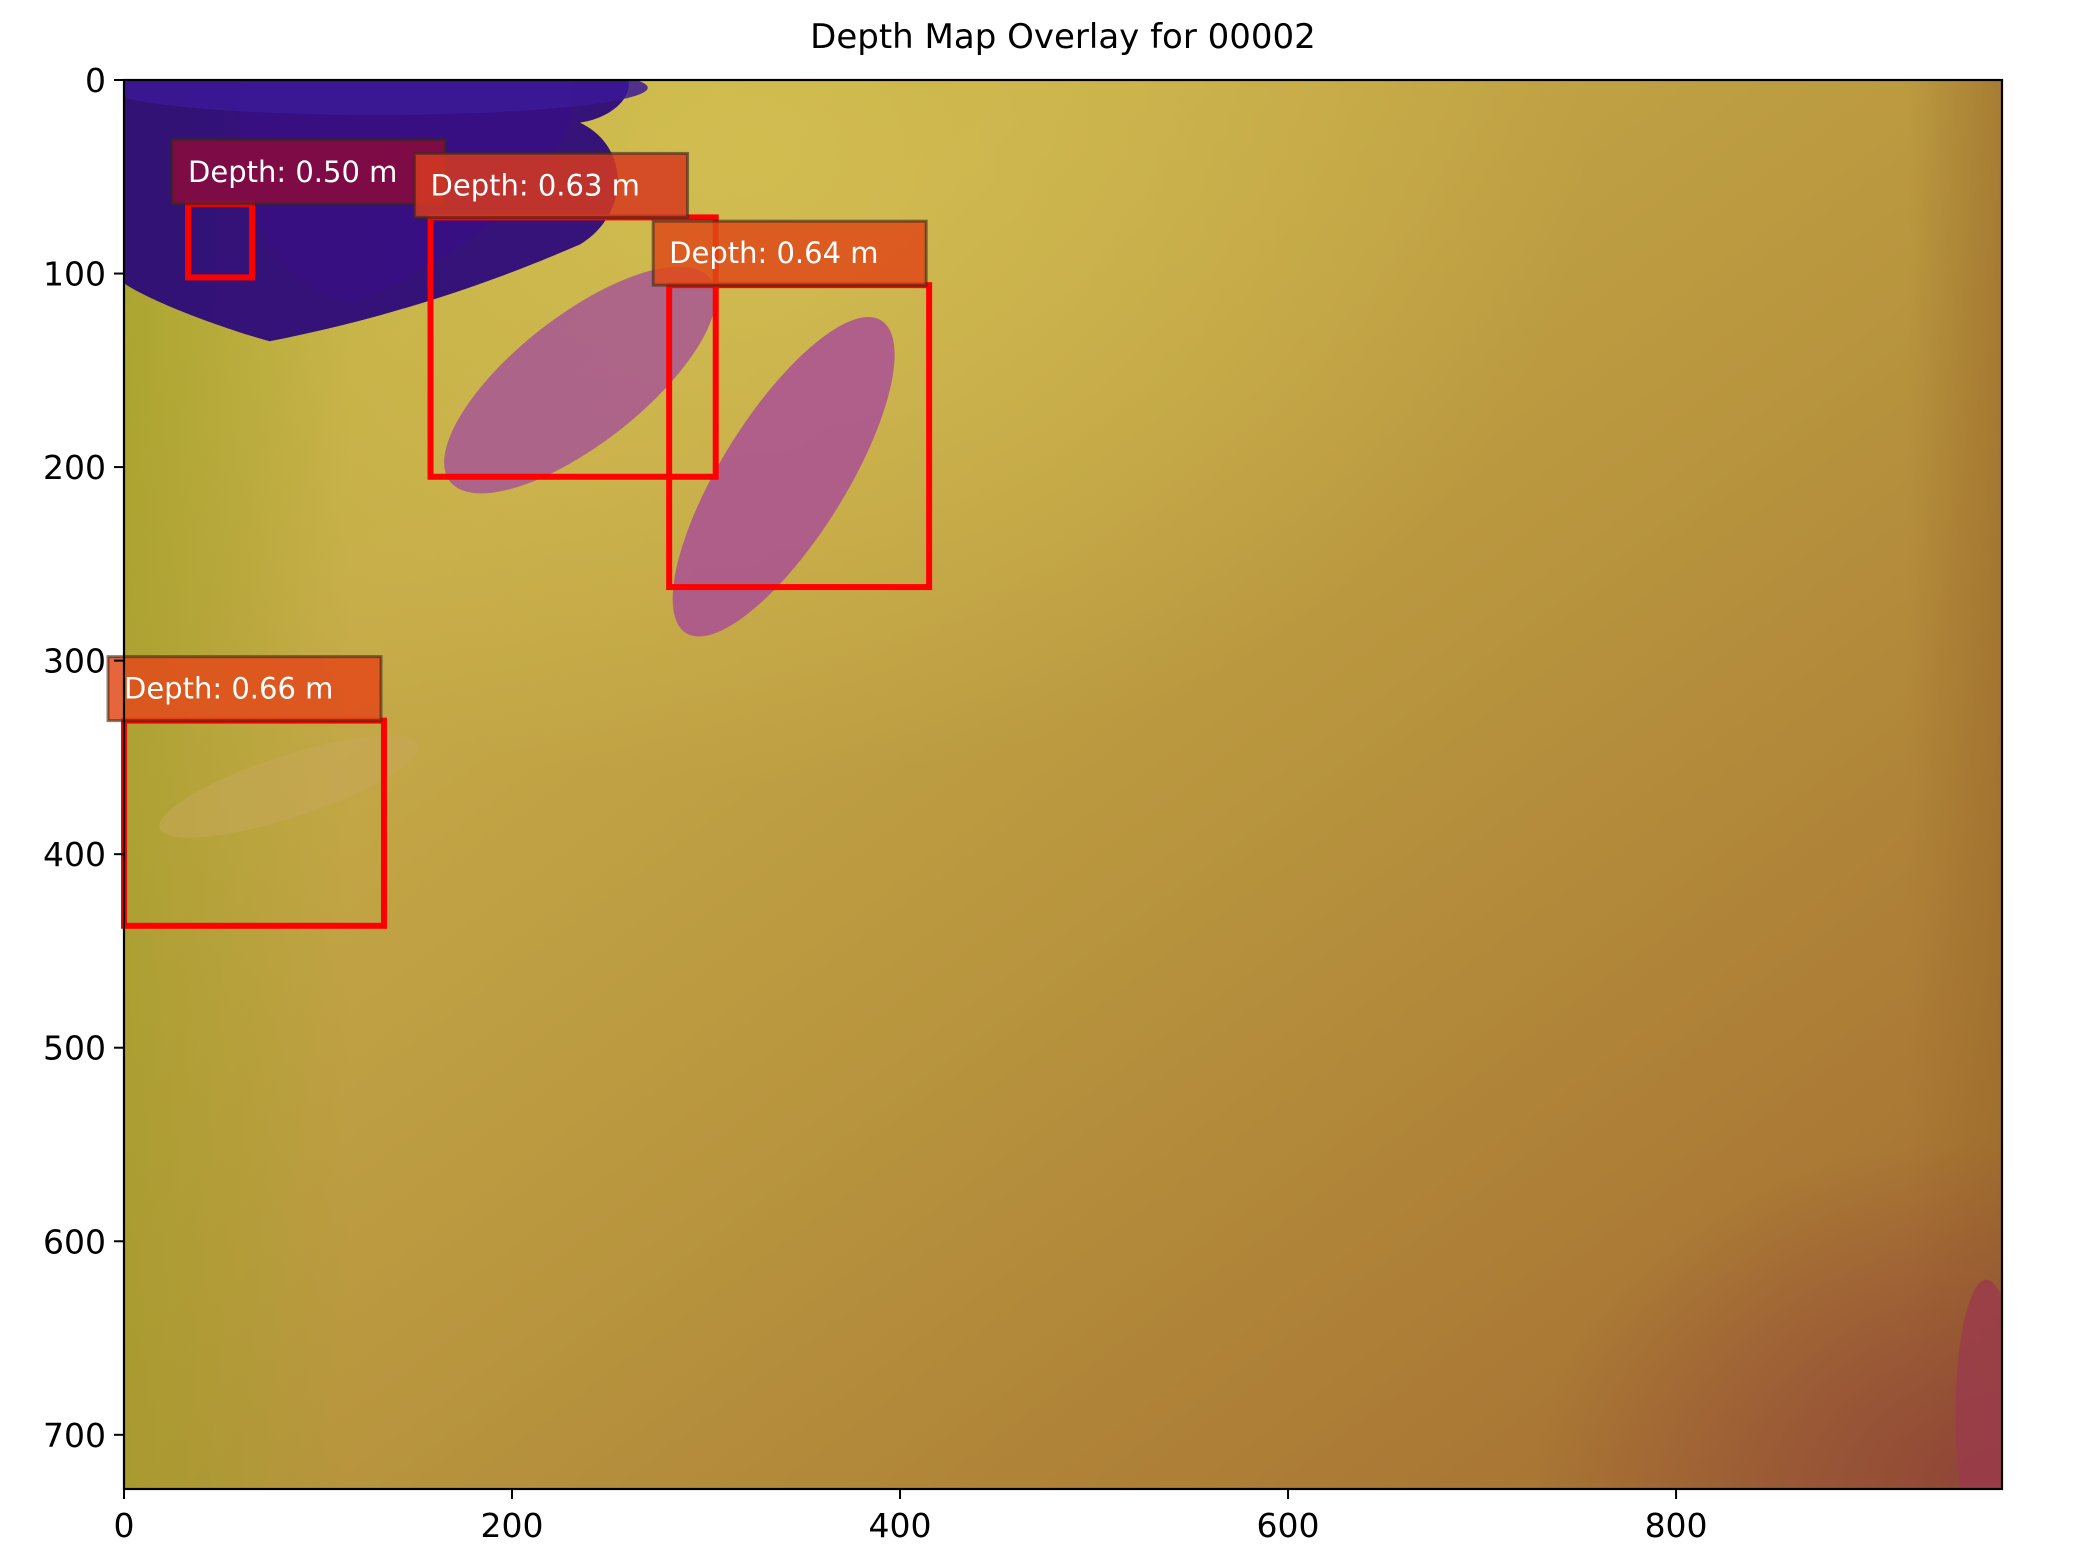 Image resolution: width=2094 pixels, height=1554 pixels. Describe the element at coordinates (74, 1241) in the screenshot. I see `y-tick-label: 600` at that location.